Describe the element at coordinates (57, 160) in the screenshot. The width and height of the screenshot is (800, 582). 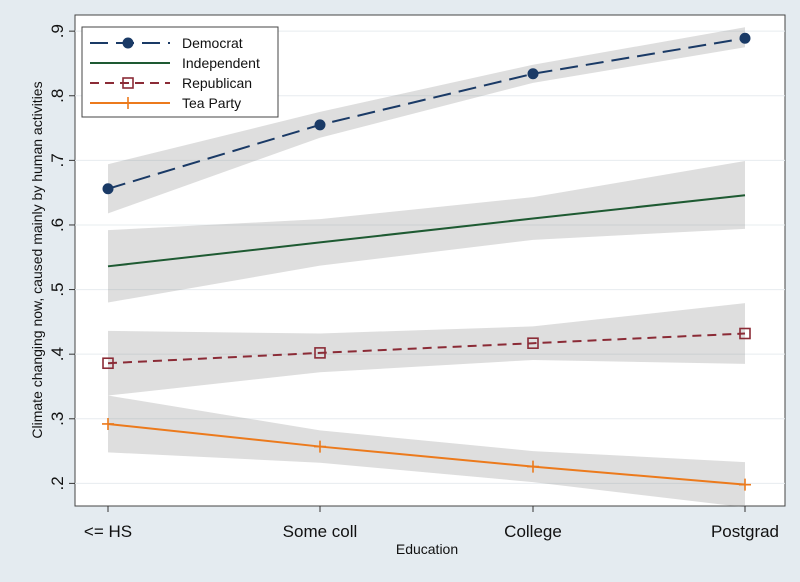
I see `y-tick-label: .7` at that location.